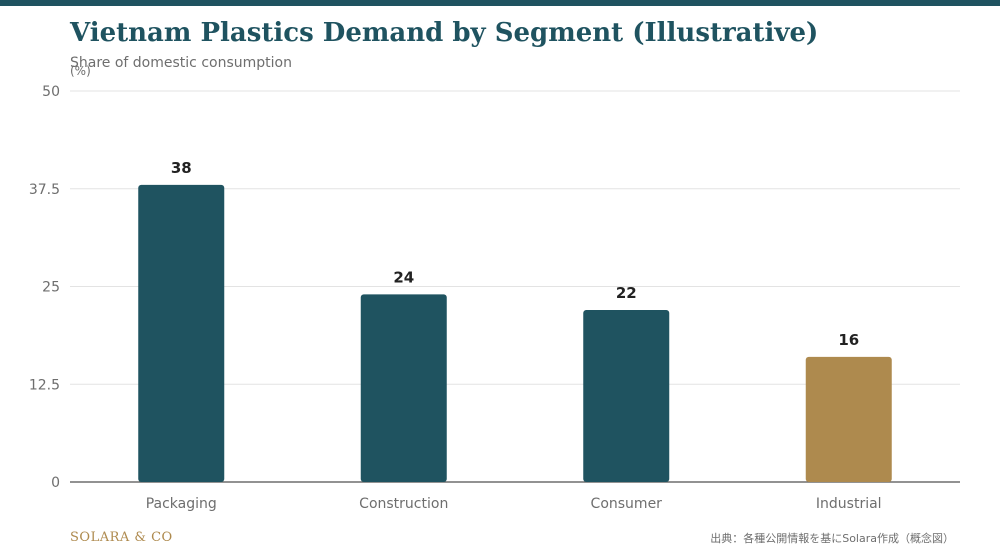  Describe the element at coordinates (51, 288) in the screenshot. I see `y-tick-label: 25` at that location.